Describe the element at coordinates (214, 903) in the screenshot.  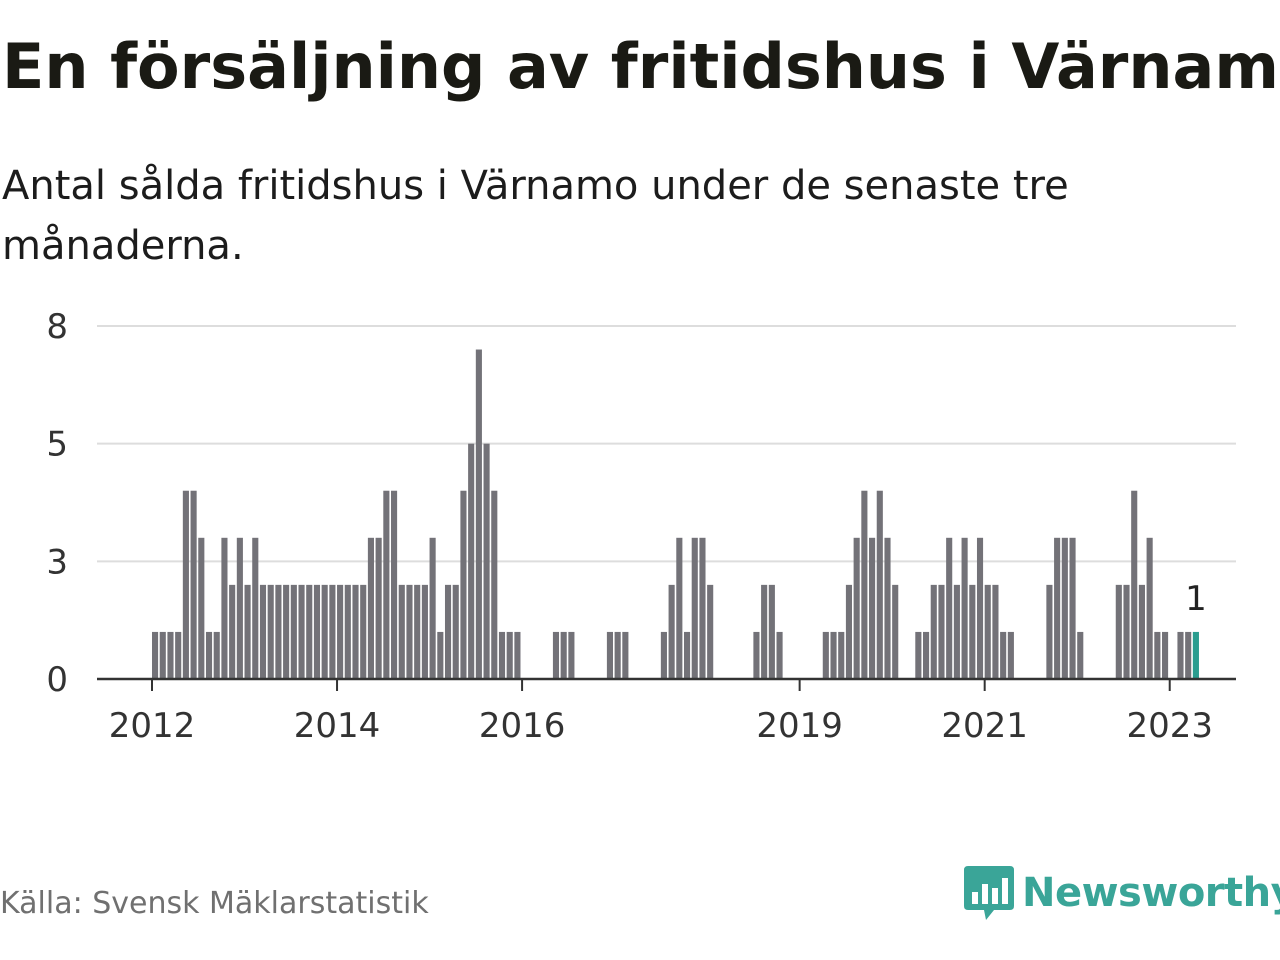
I see `source-note: Källa: Svensk Mäklarstatistik` at that location.